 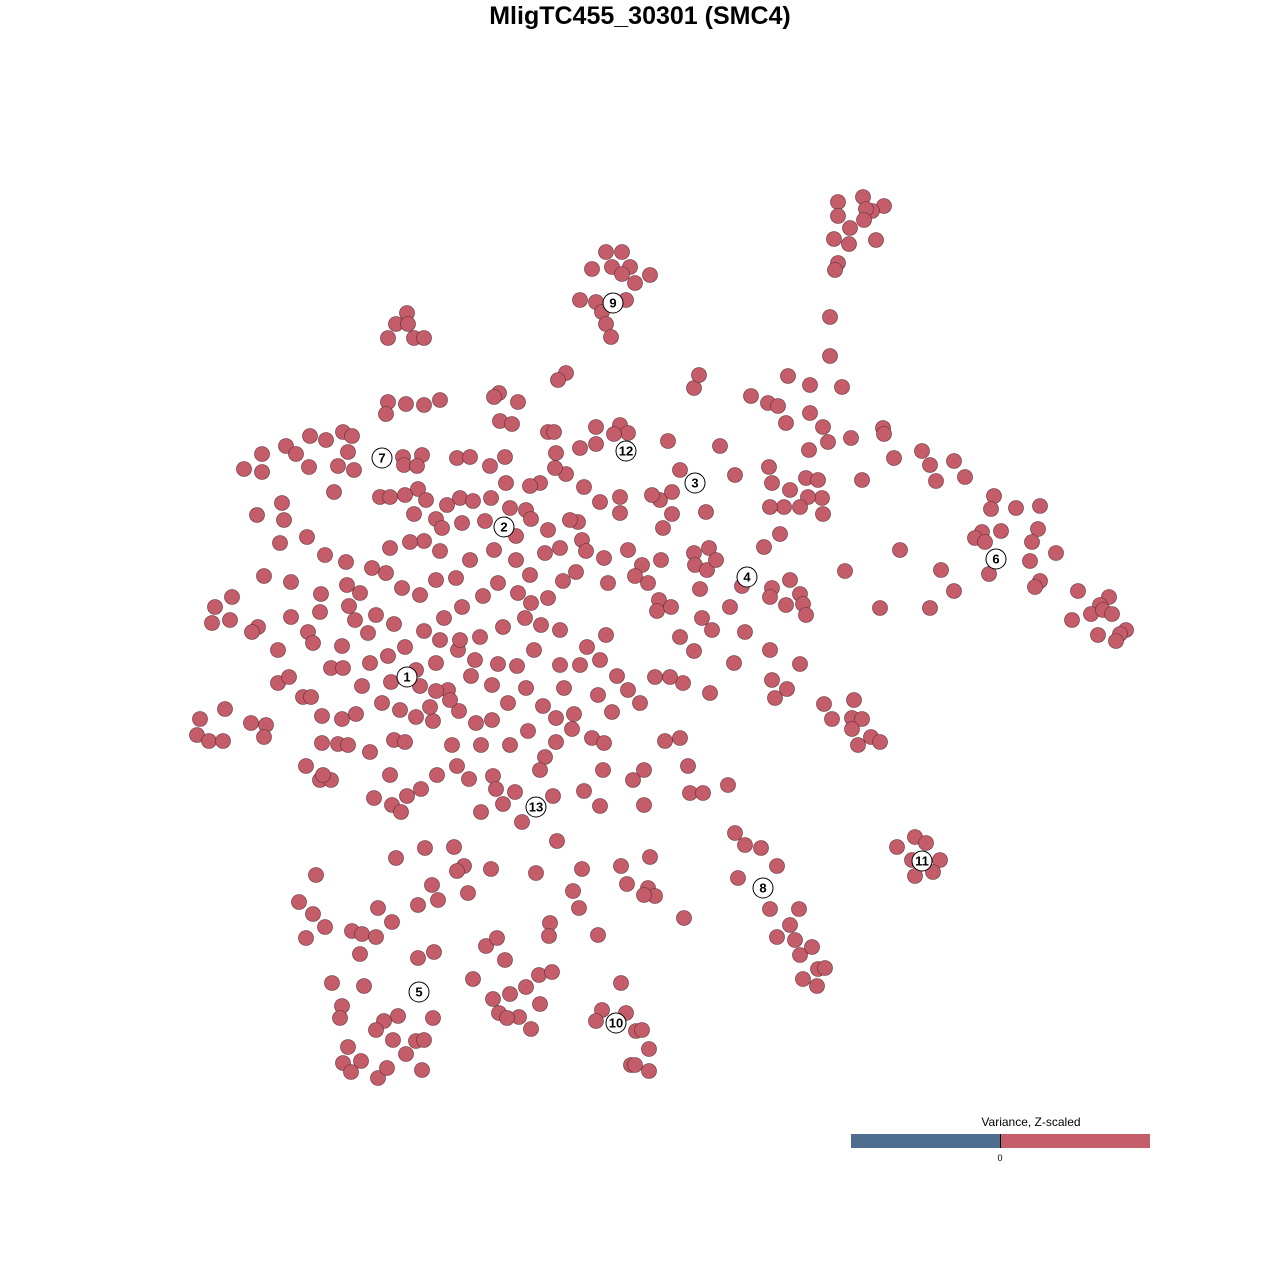 I want to click on cluster-label-text: 8, so click(x=762, y=888).